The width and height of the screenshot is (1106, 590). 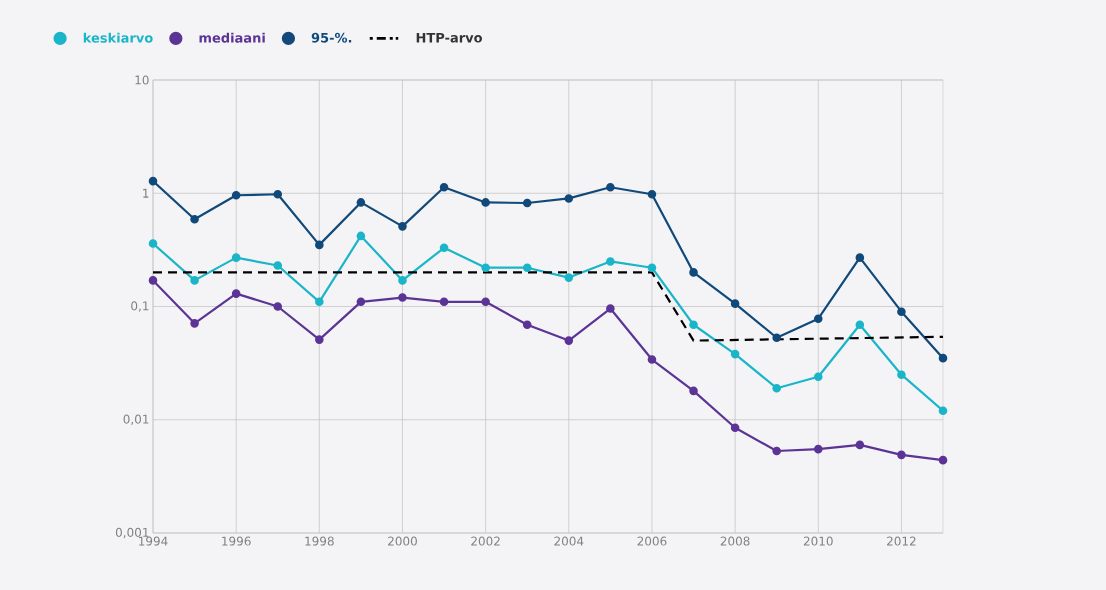 I want to click on x-tick-label: 2000, so click(x=402, y=541).